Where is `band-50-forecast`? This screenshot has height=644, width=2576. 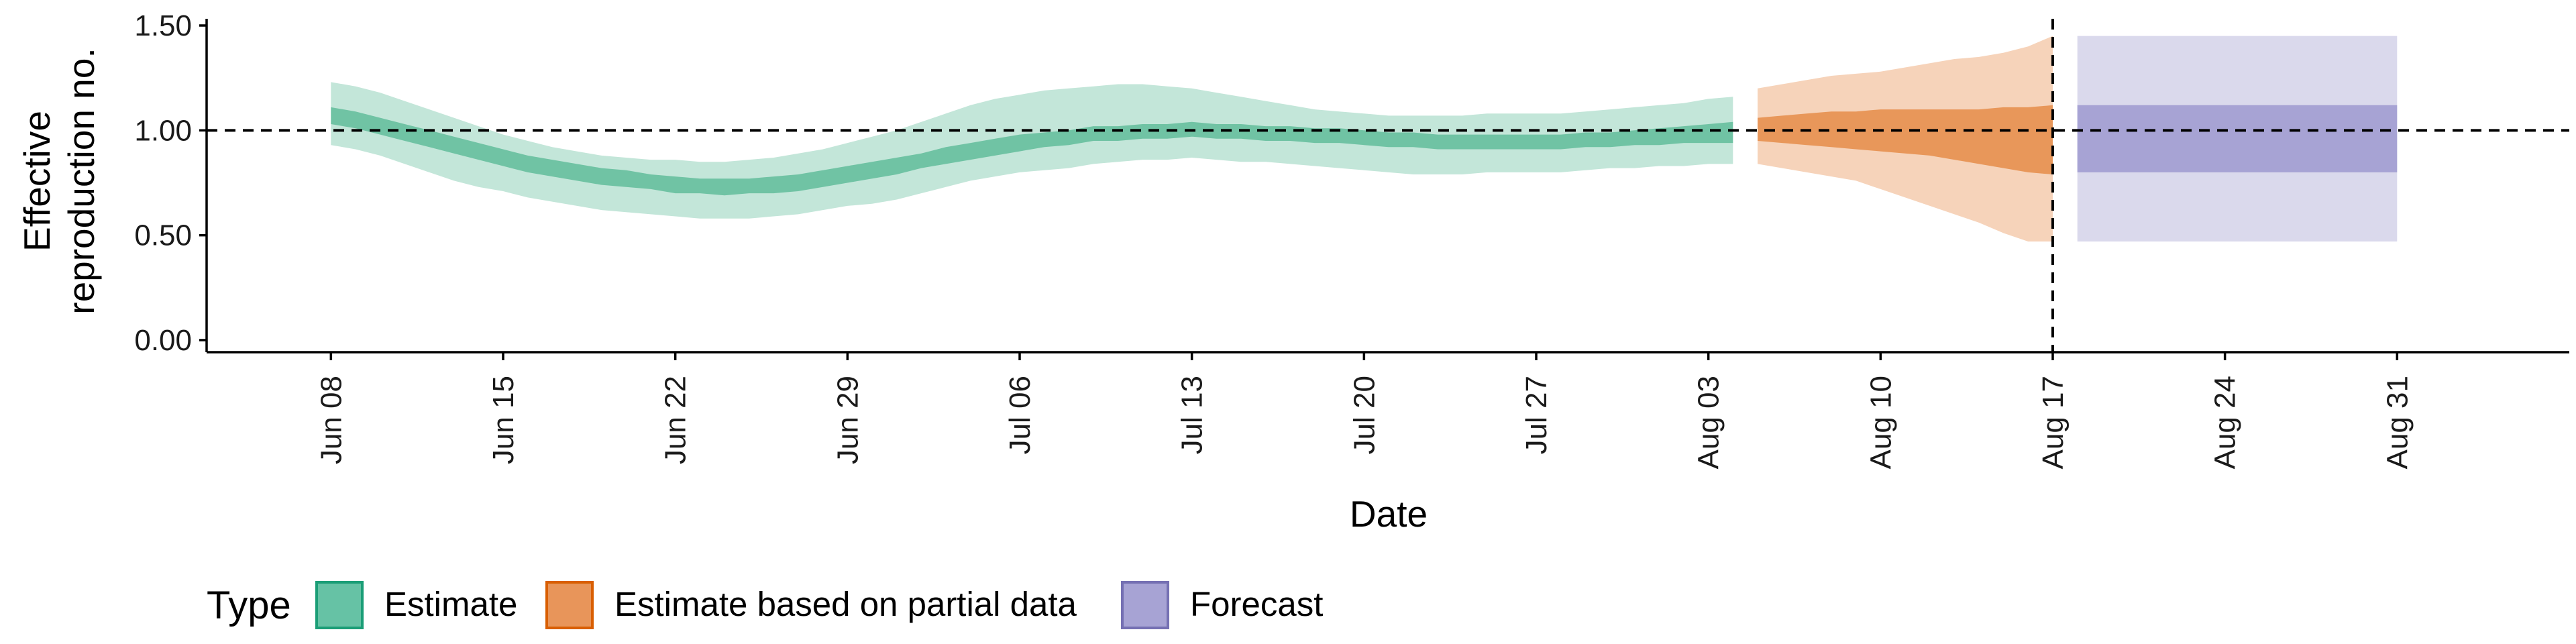
band-50-forecast is located at coordinates (2237, 138).